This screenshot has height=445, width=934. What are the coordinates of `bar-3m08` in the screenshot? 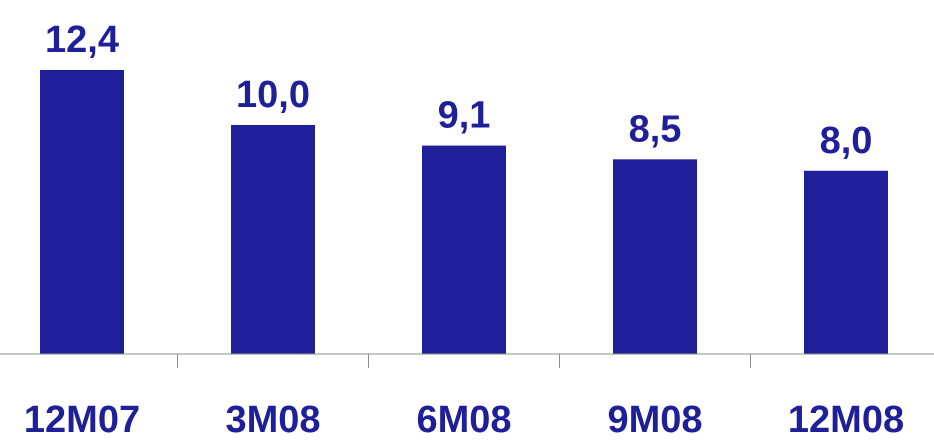 It's located at (273, 239).